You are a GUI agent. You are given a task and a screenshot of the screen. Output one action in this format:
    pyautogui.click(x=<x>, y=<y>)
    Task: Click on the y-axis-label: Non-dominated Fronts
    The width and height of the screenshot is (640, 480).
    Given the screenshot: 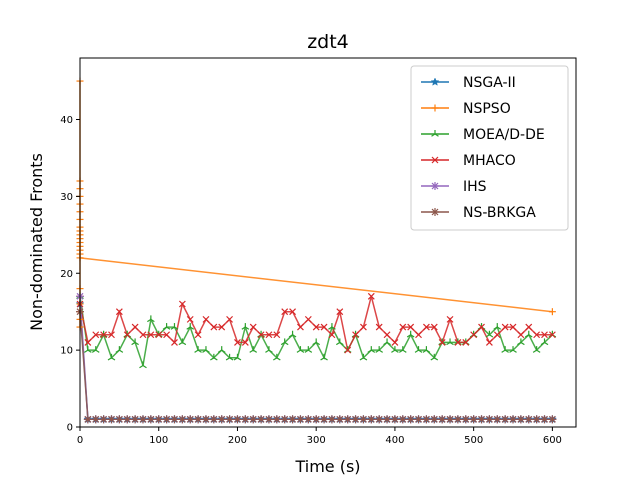 What is the action you would take?
    pyautogui.click(x=36, y=242)
    